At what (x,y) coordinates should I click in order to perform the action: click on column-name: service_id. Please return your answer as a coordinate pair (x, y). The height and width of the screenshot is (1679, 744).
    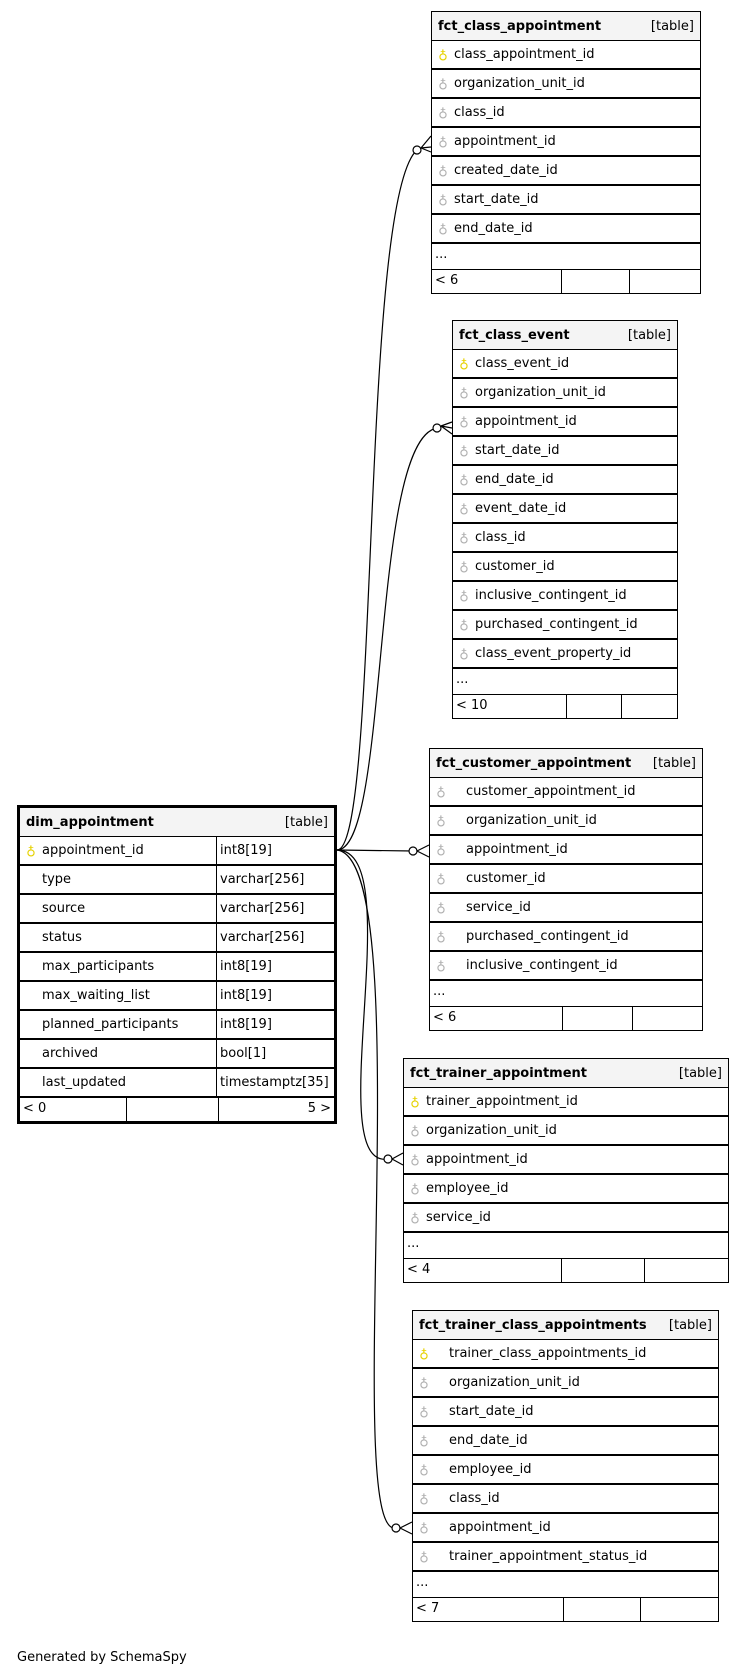
    Looking at the image, I should click on (498, 907).